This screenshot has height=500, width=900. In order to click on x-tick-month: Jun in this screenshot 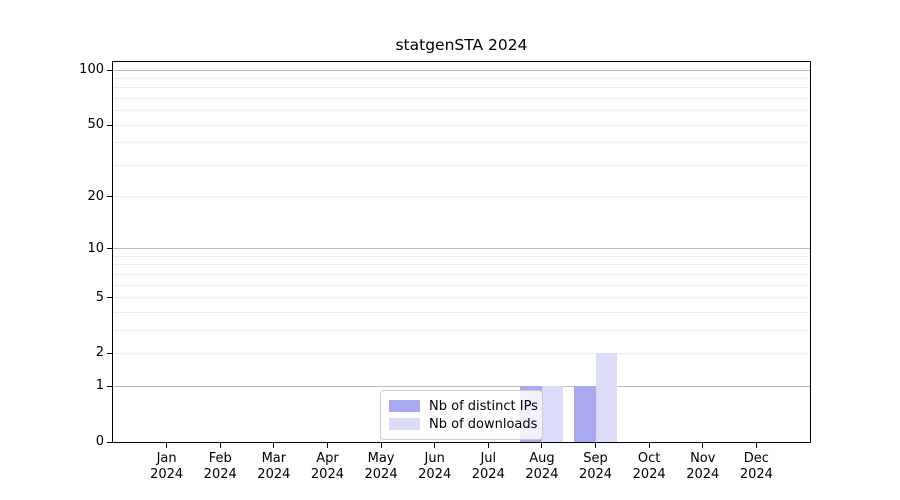, I will do `click(434, 458)`.